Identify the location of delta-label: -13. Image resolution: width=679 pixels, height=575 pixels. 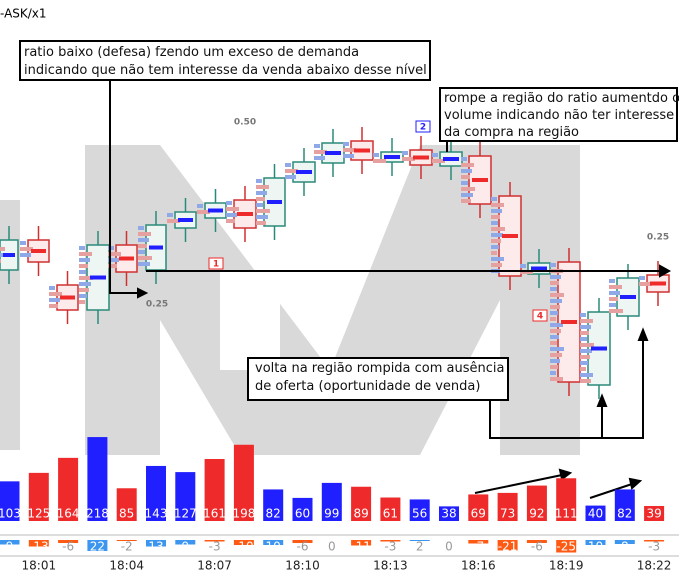
(39, 547).